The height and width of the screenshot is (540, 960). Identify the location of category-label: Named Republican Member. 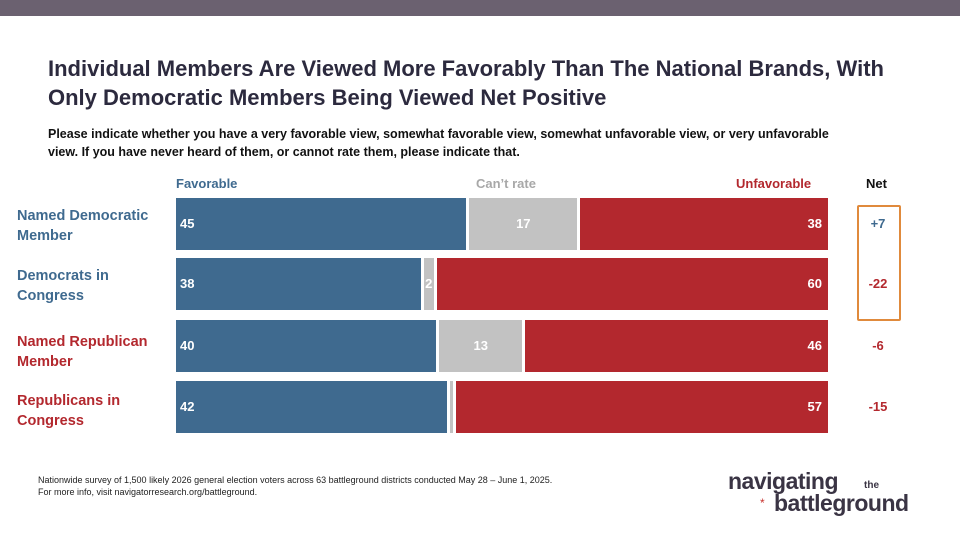
(82, 352).